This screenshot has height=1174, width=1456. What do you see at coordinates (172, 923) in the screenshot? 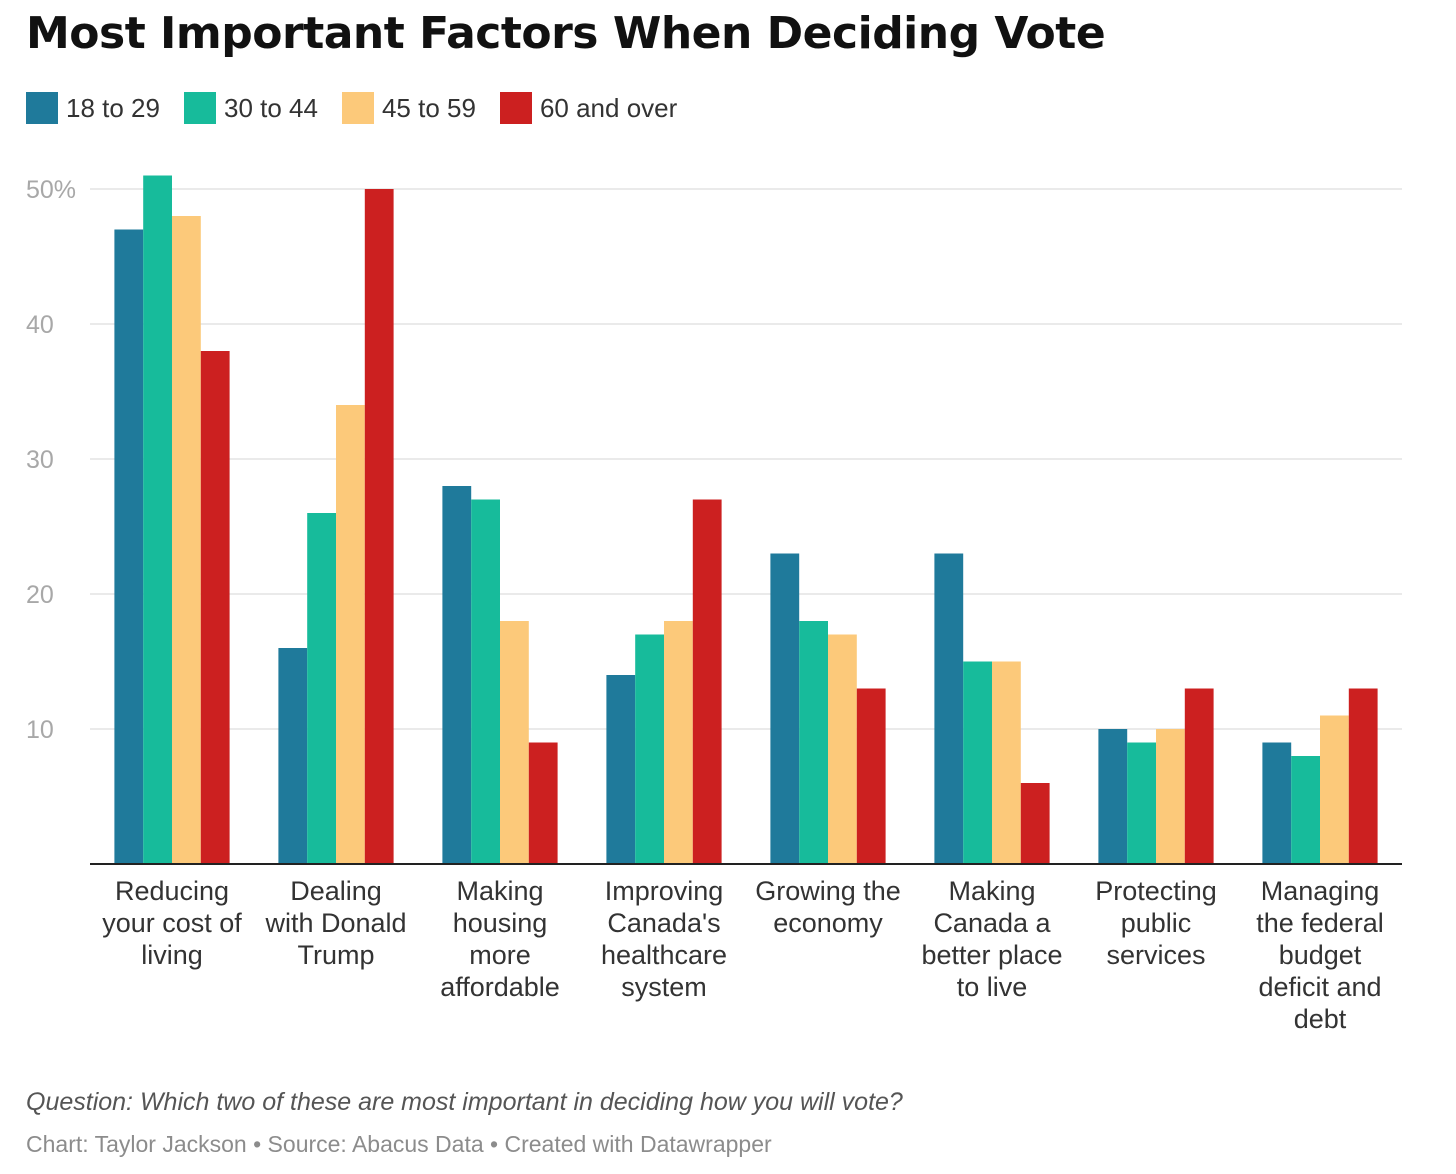
I see `x-category-label: Reducing your cost of living` at bounding box center [172, 923].